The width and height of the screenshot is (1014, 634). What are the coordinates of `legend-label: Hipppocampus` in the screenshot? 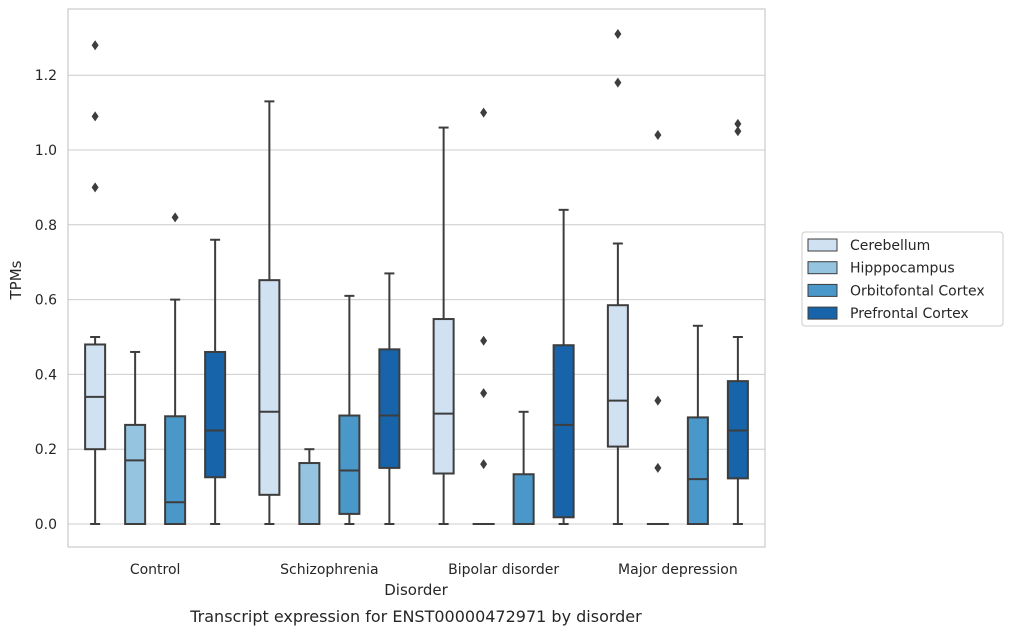 It's located at (902, 269).